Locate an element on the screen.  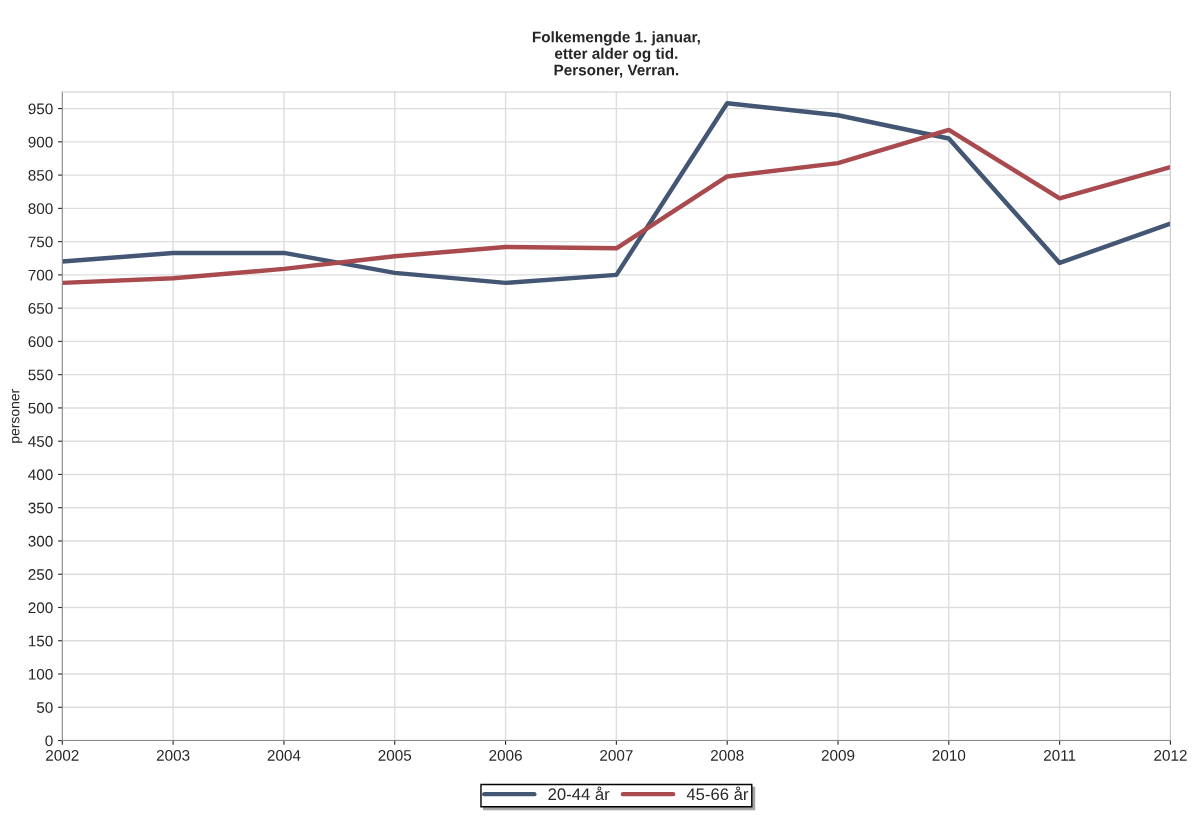
y-tick-label: 900 is located at coordinates (40, 142).